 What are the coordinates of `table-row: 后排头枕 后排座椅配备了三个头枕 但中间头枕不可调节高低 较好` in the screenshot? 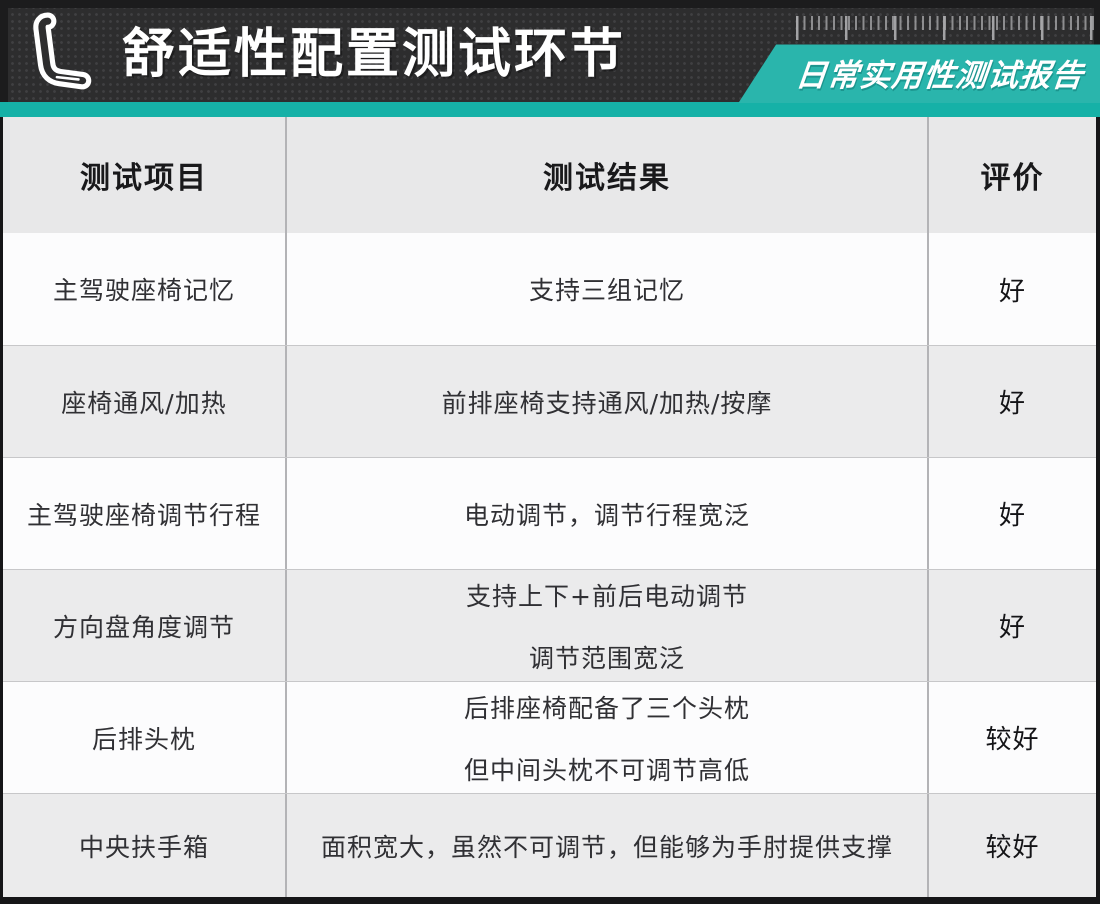 It's located at (549, 737).